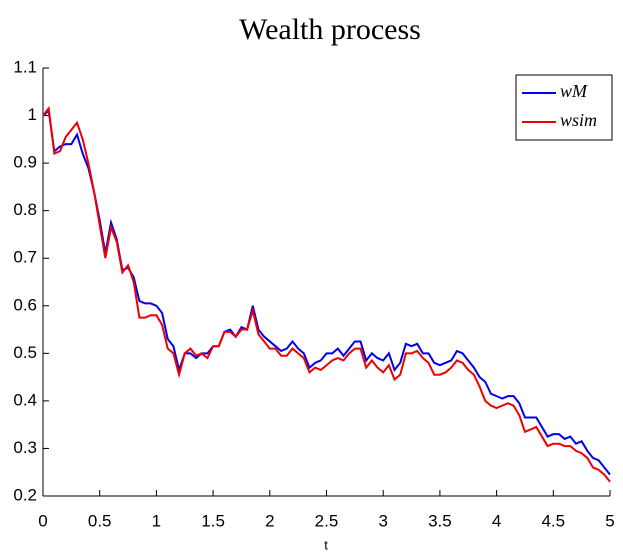 The width and height of the screenshot is (623, 556). What do you see at coordinates (553, 520) in the screenshot?
I see `x-tick-label: 4.5` at bounding box center [553, 520].